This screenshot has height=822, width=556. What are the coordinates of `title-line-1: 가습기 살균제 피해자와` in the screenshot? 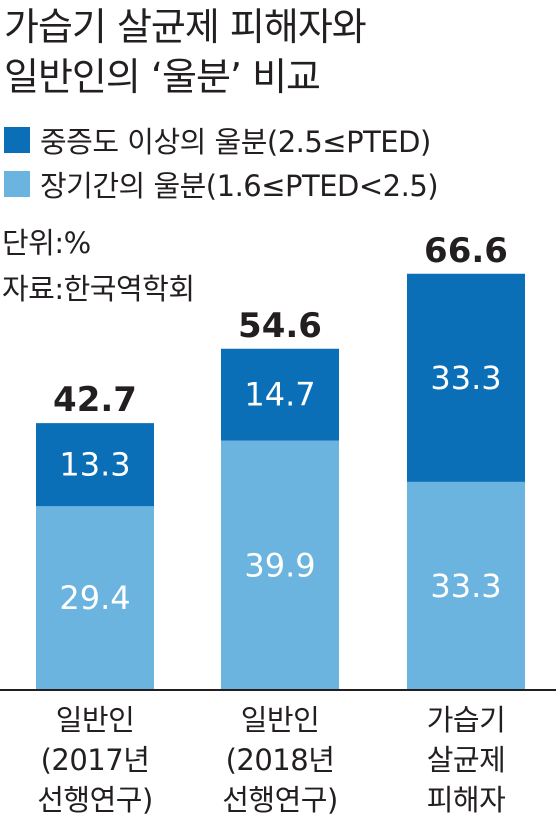 It's located at (185, 27).